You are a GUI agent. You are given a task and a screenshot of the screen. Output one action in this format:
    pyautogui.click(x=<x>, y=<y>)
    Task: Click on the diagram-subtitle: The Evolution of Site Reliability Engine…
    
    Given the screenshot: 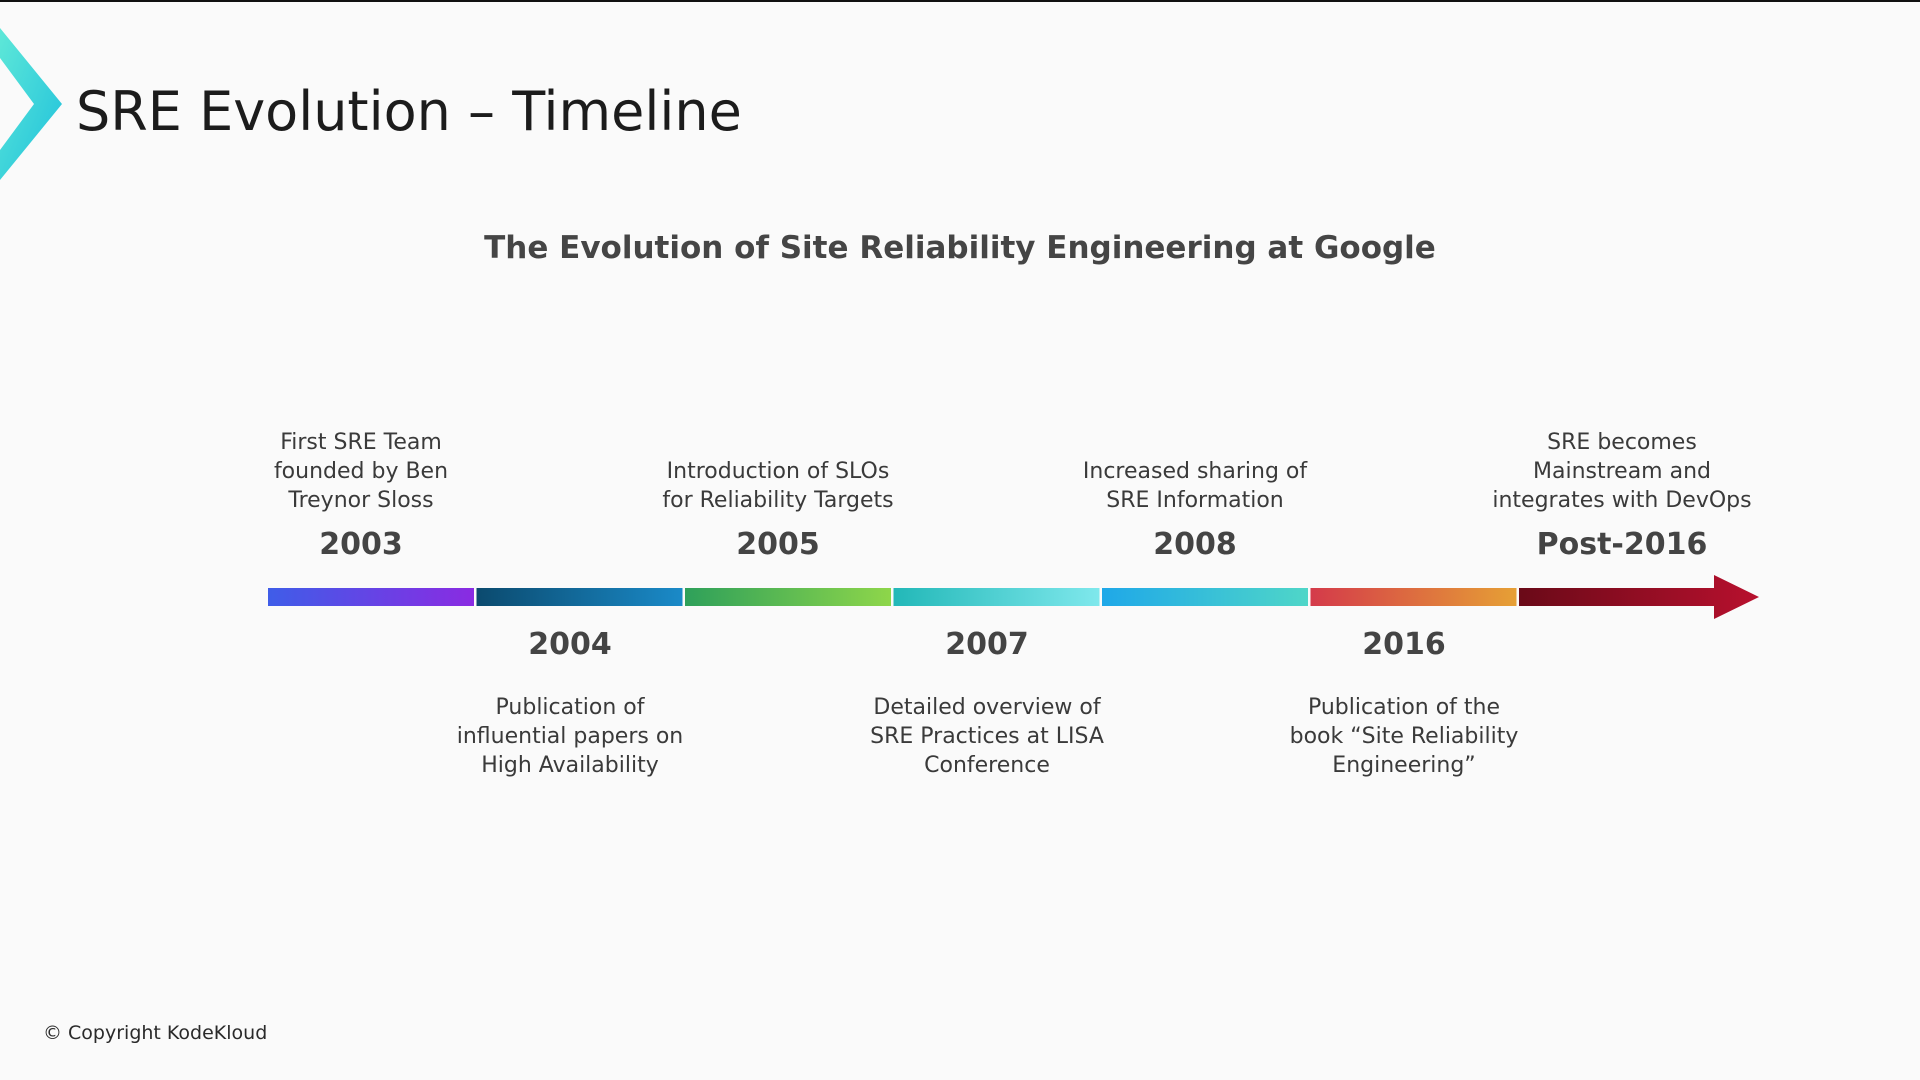 What is the action you would take?
    pyautogui.click(x=960, y=248)
    